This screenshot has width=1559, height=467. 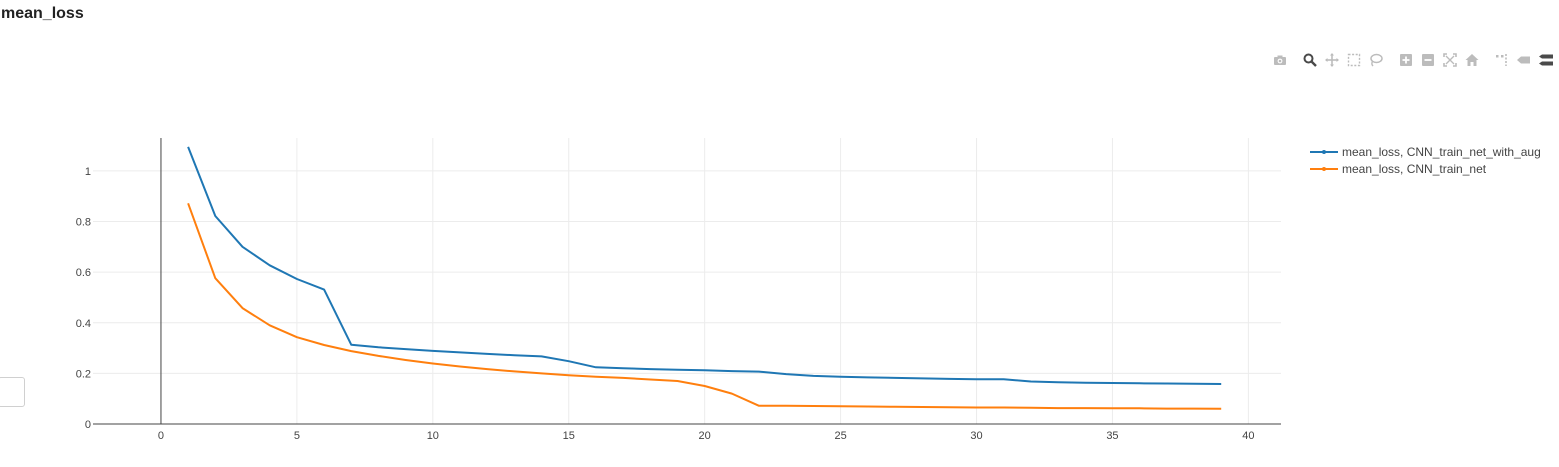 I want to click on lasso-icon, so click(x=1376, y=60).